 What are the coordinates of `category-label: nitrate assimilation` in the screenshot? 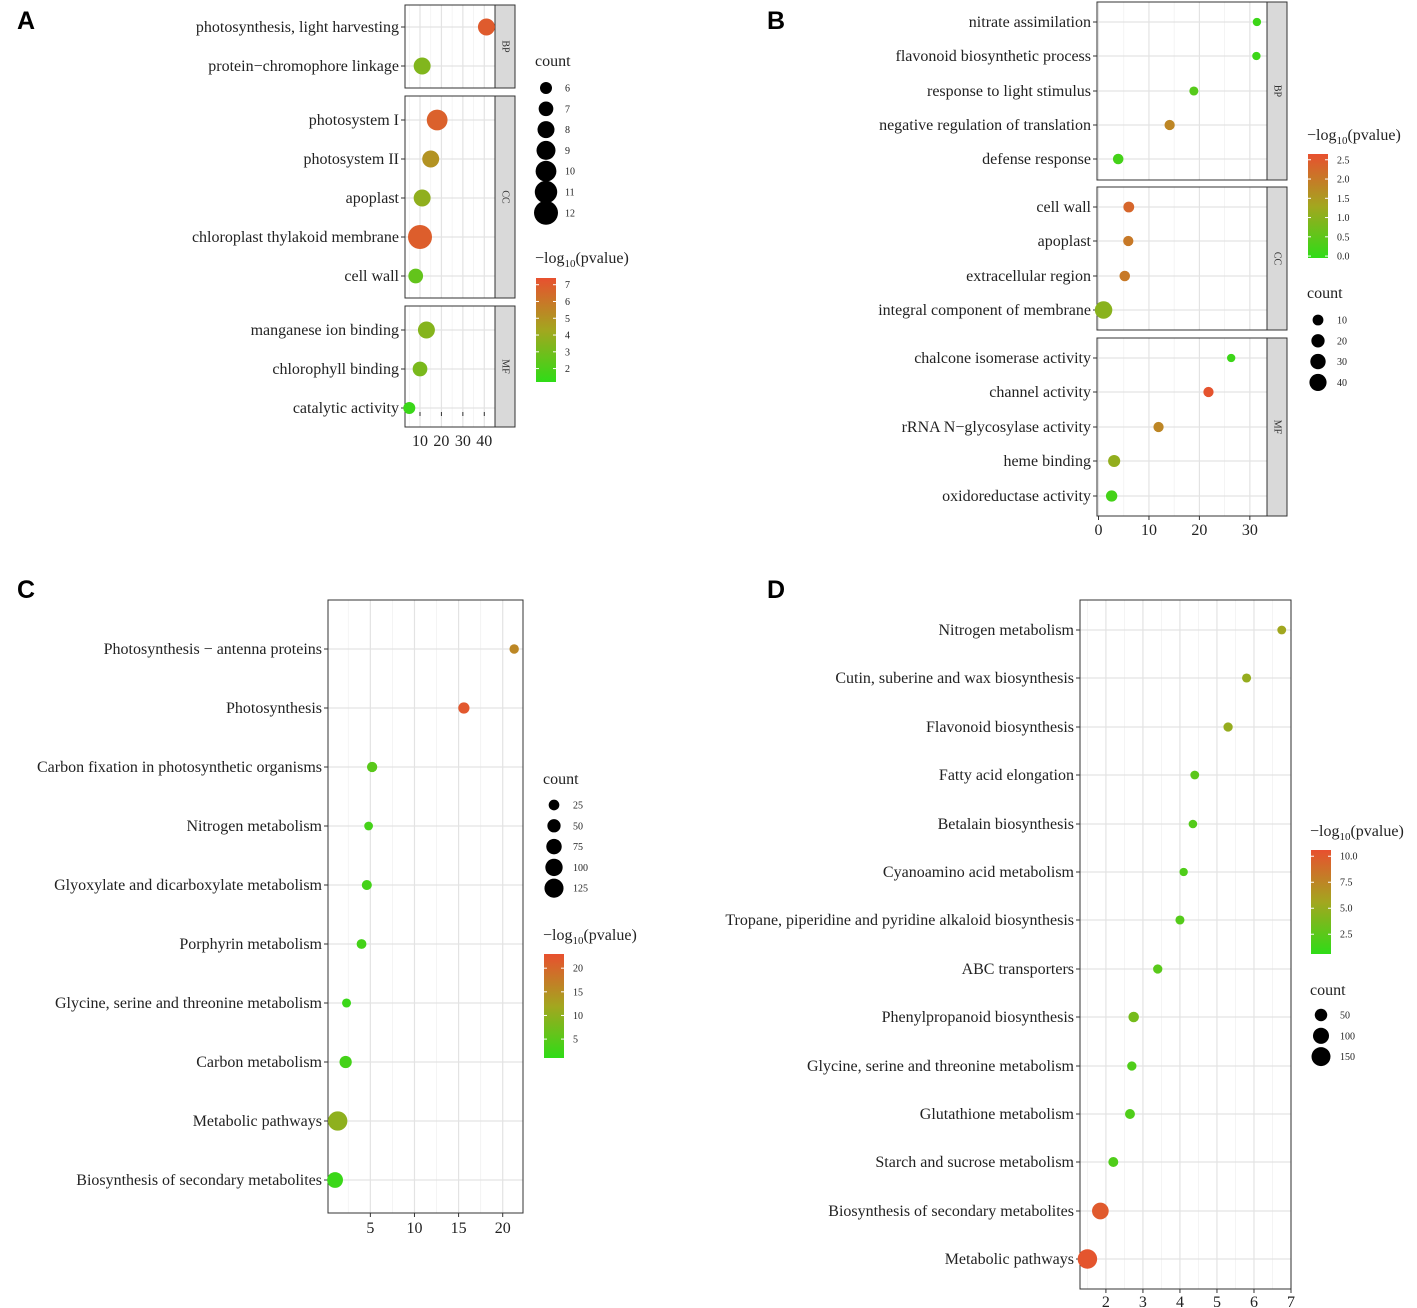 It's located at (1030, 22).